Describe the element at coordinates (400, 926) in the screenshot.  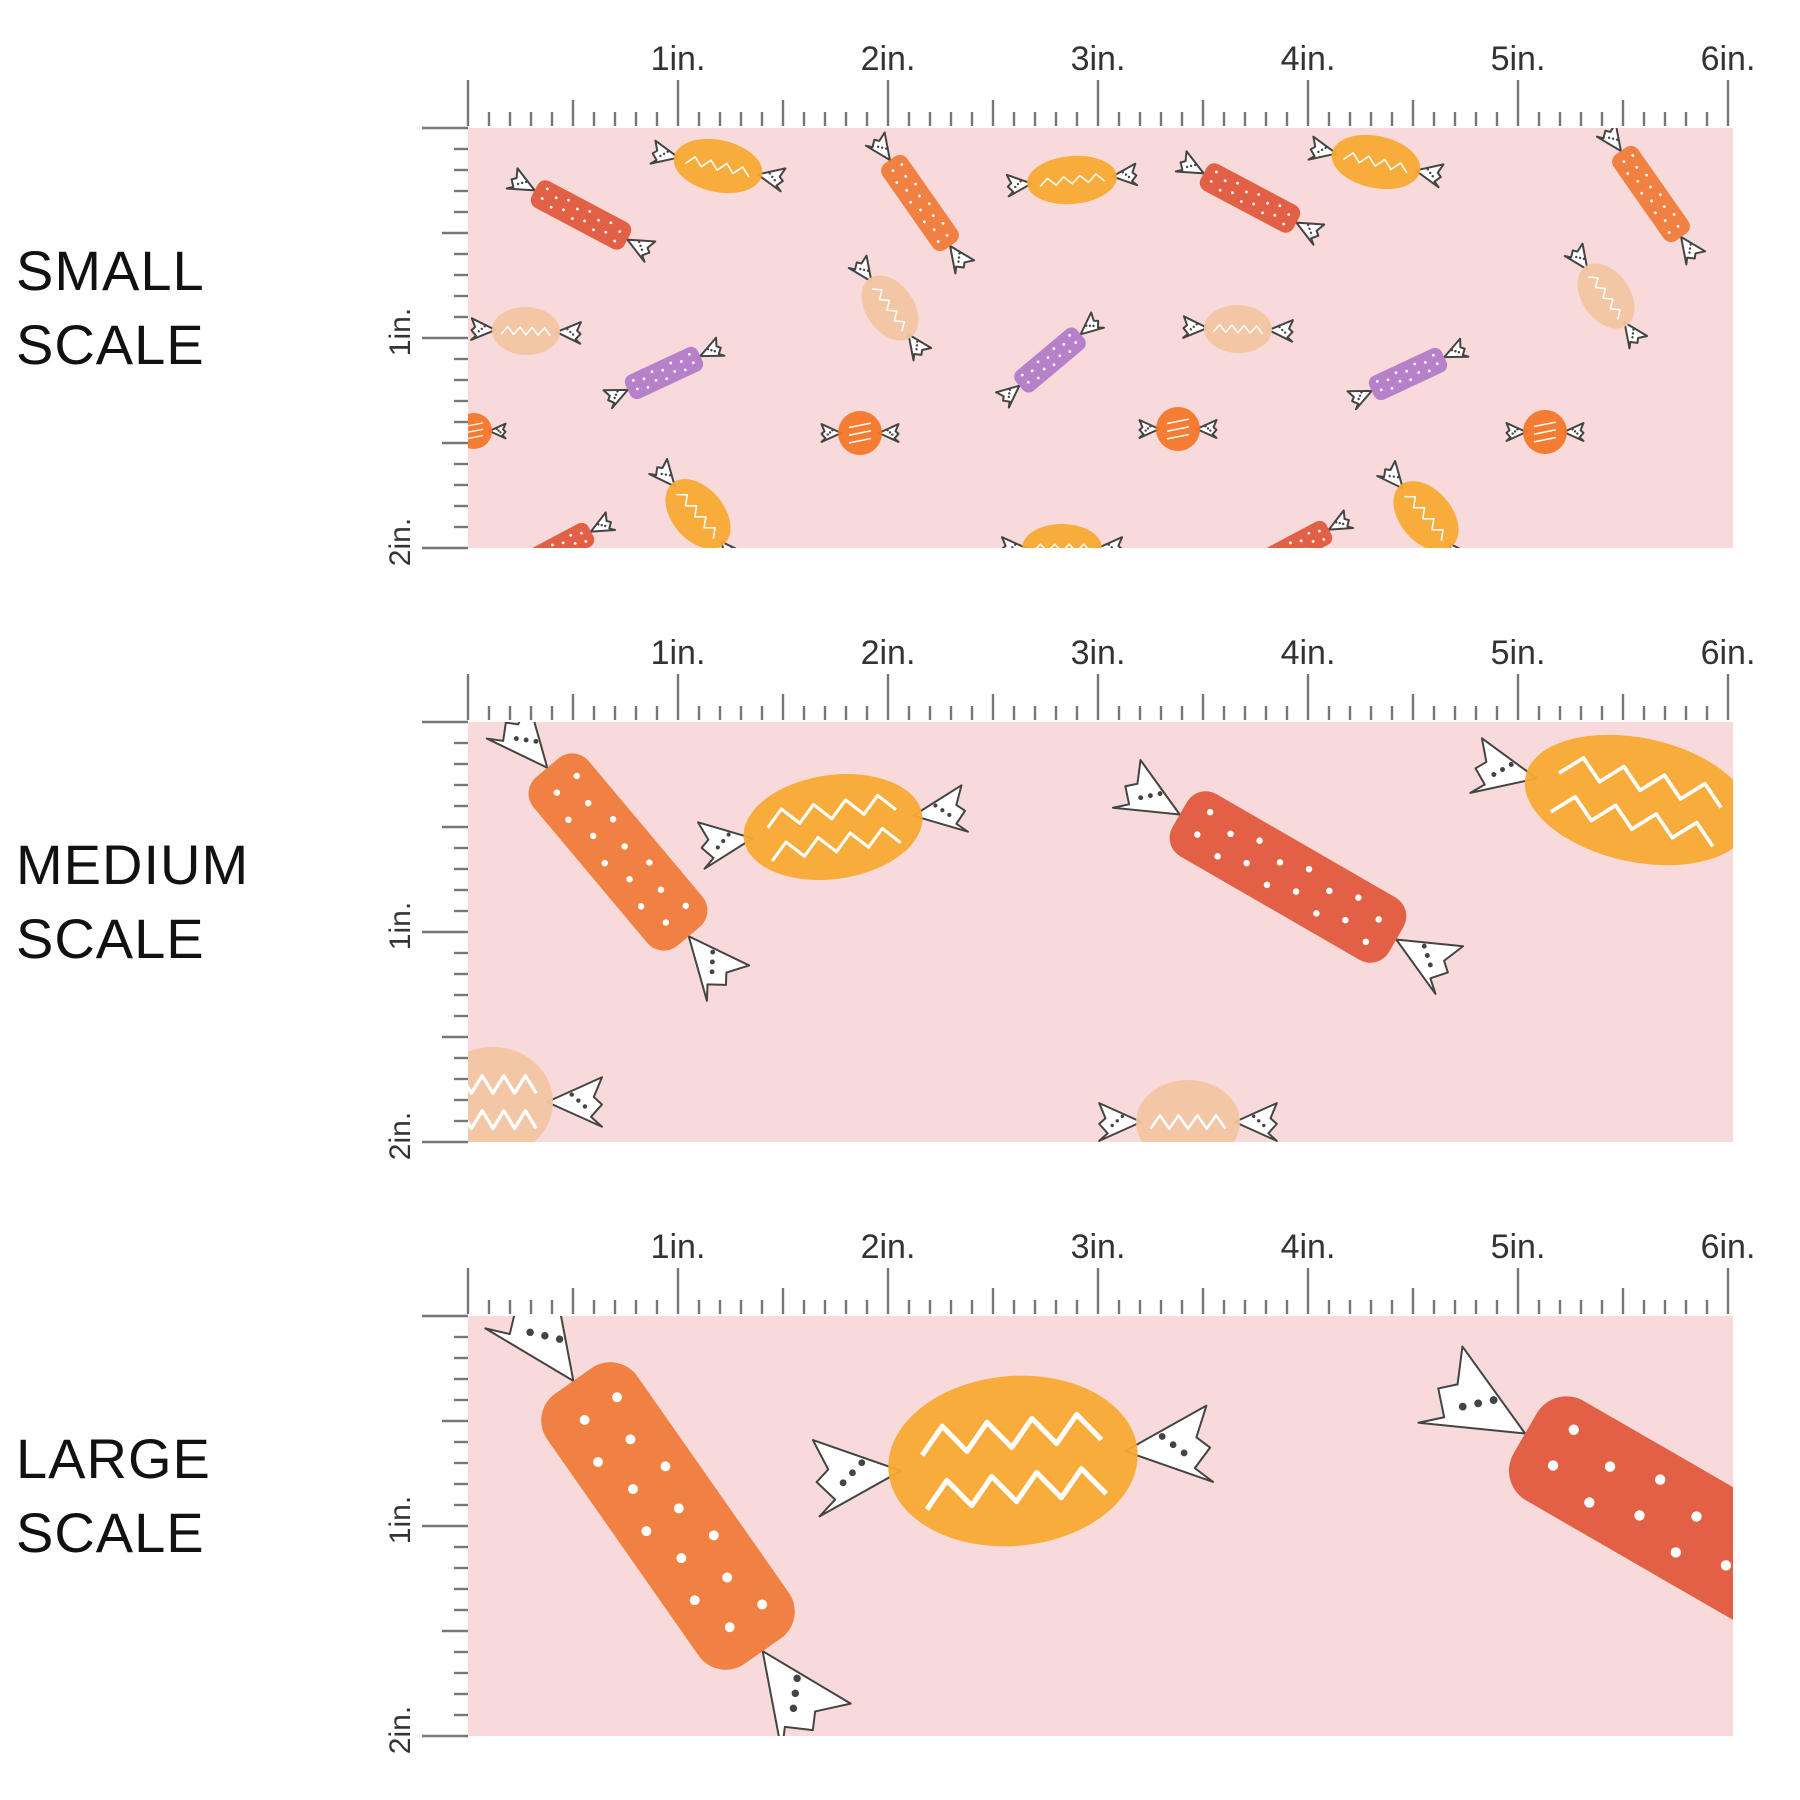
I see `ruler-label-vertical: 1in.` at that location.